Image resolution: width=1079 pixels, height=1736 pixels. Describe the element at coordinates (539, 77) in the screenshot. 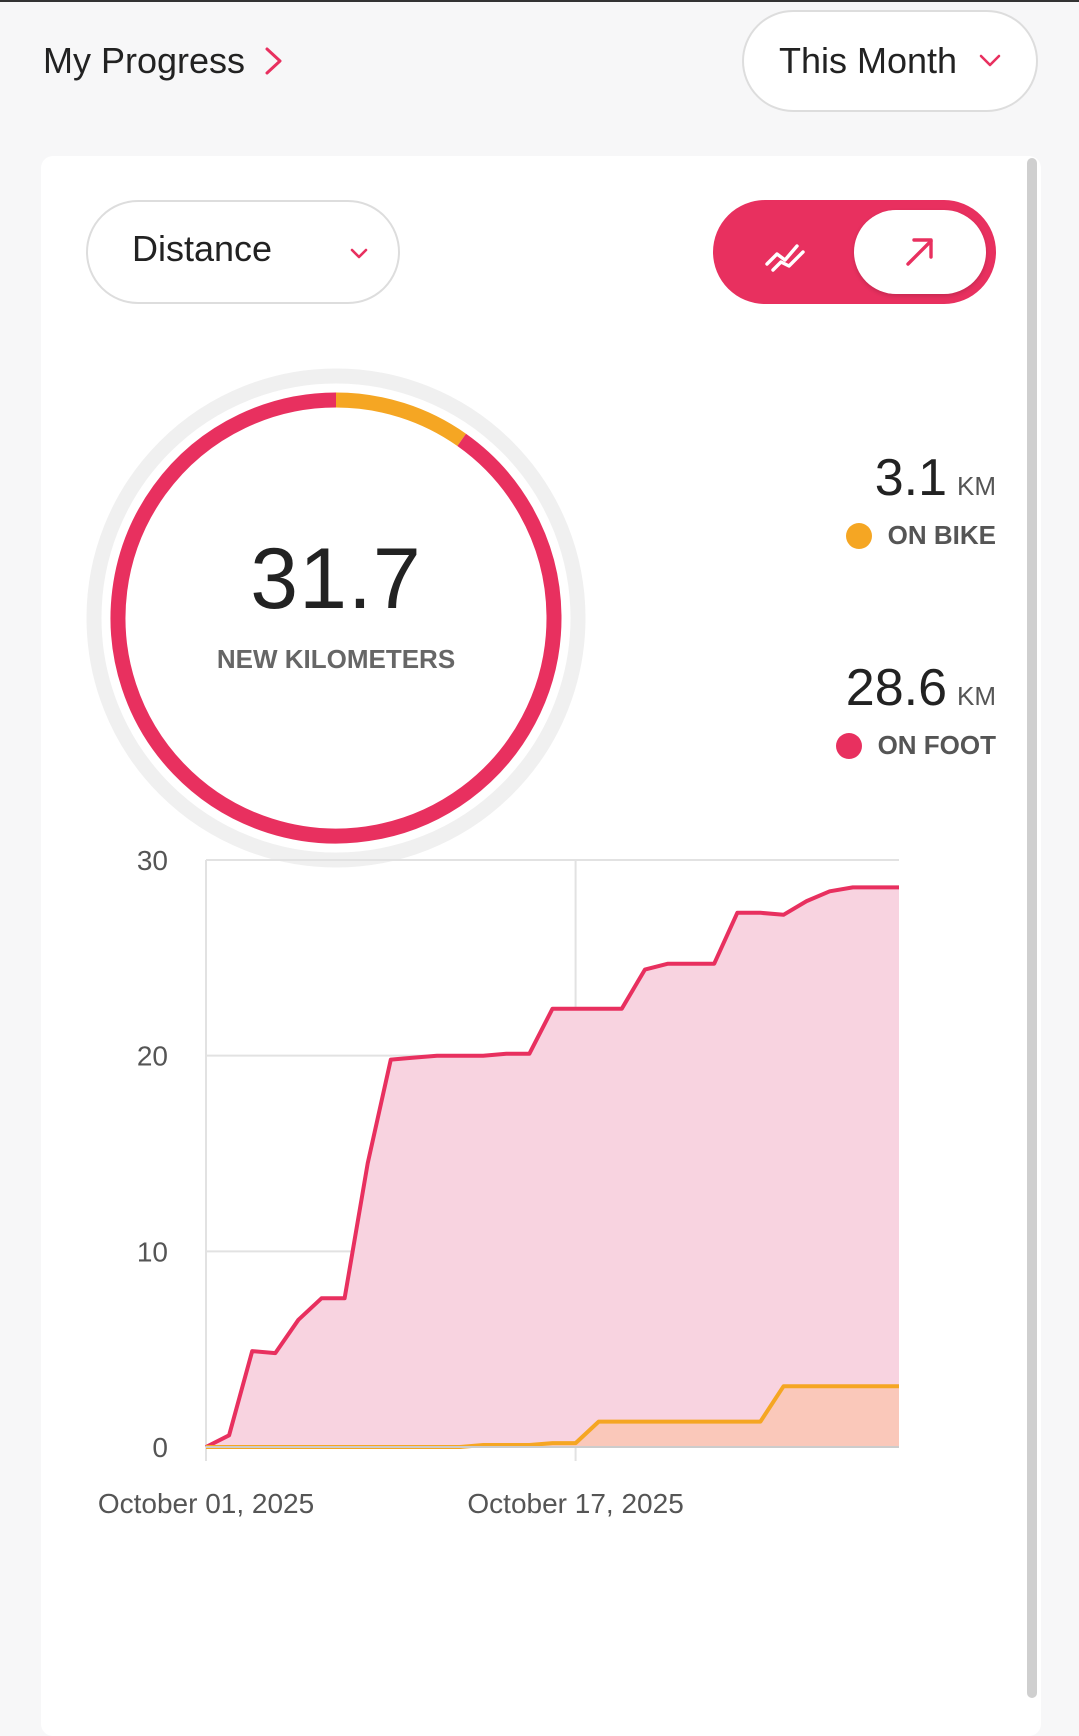

I see `header: My Progress This Month` at that location.